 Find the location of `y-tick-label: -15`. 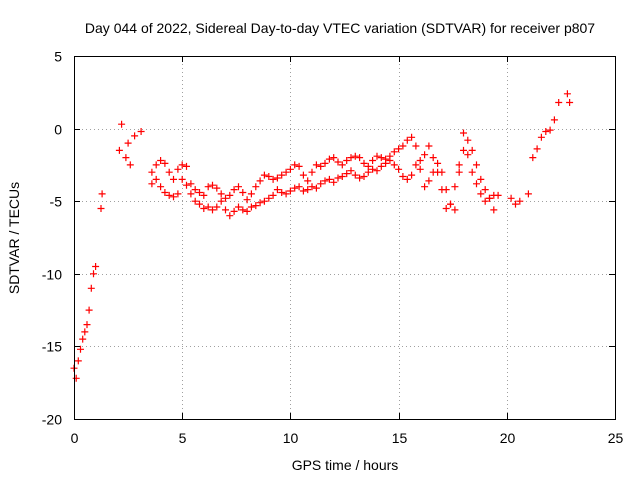

y-tick-label: -15 is located at coordinates (52, 347).